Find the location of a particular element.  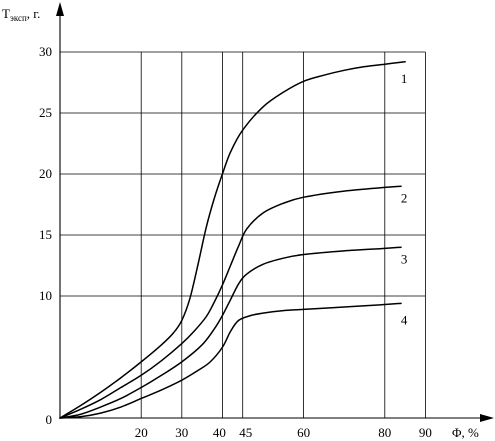

y-tick-label-15: 15 is located at coordinates (45, 234).